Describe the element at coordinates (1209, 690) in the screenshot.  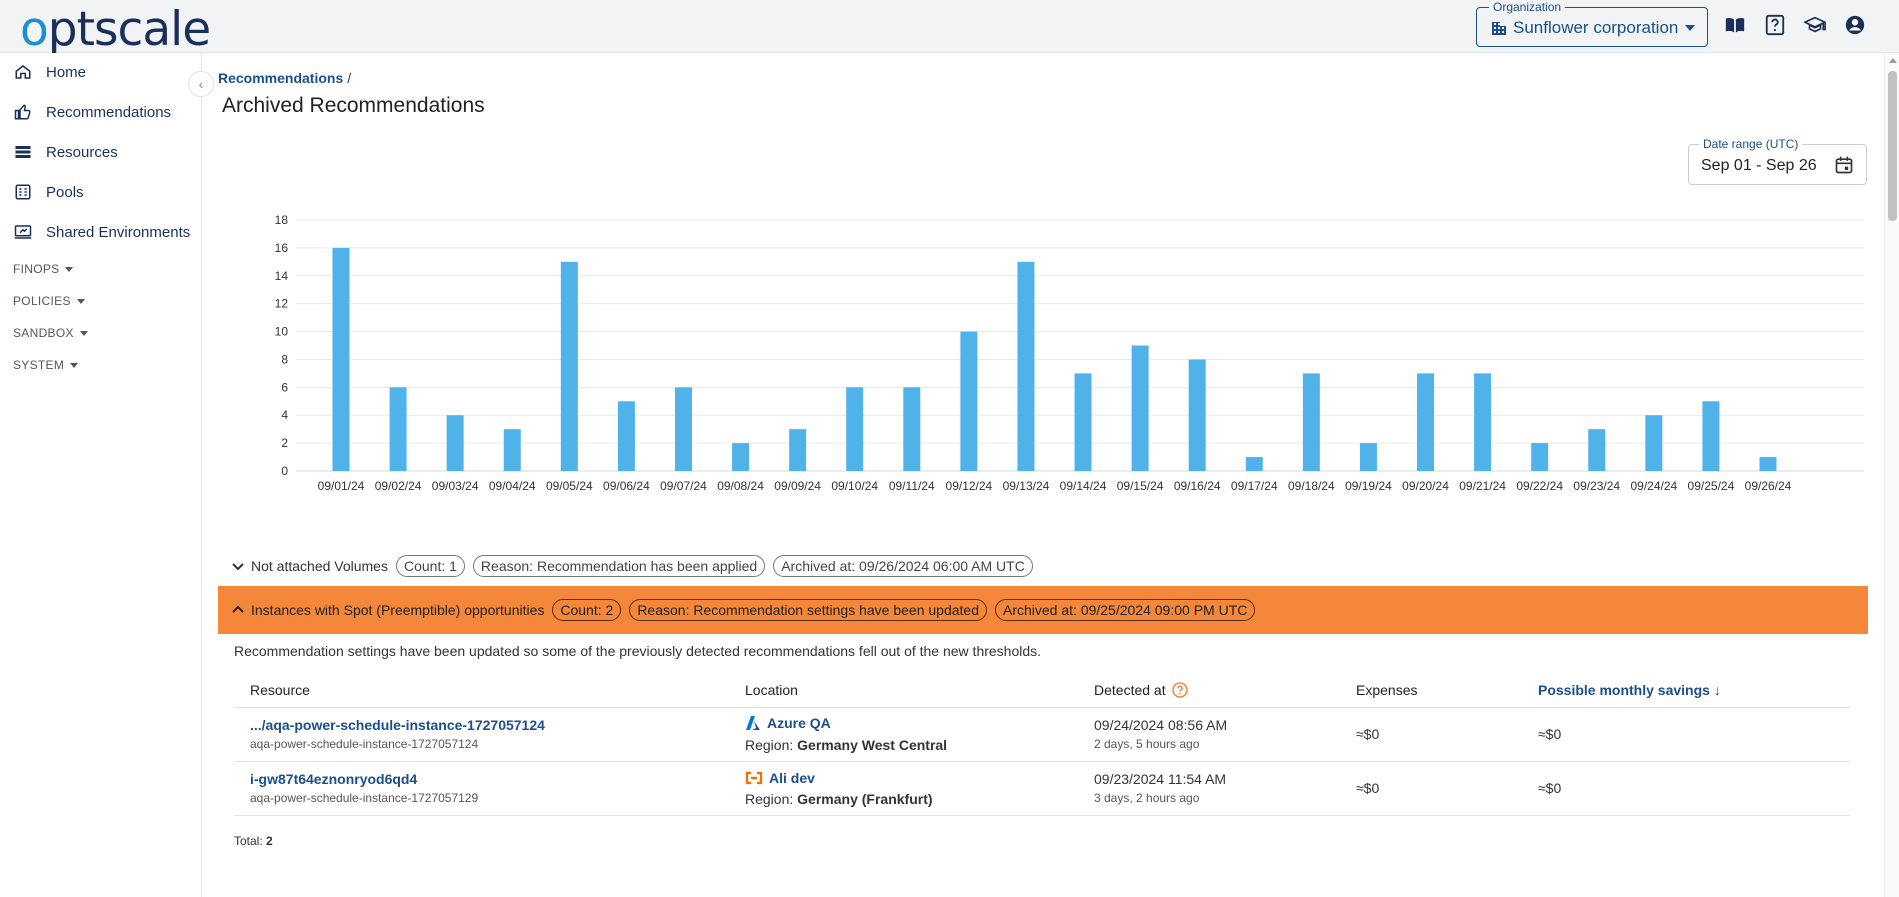
I see `column-header-detected-at: Detected at` at that location.